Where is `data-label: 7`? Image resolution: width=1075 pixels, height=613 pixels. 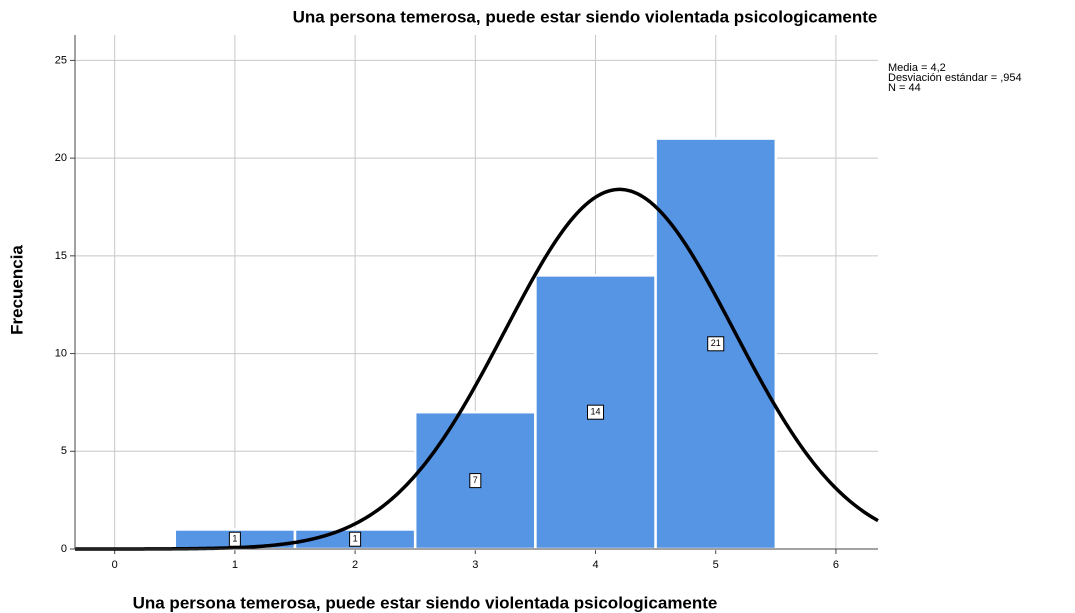 data-label: 7 is located at coordinates (475, 480).